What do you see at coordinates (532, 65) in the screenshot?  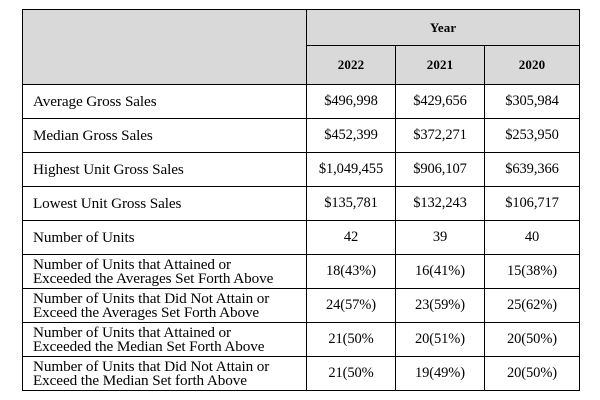 I see `year-header-2020: 2020` at bounding box center [532, 65].